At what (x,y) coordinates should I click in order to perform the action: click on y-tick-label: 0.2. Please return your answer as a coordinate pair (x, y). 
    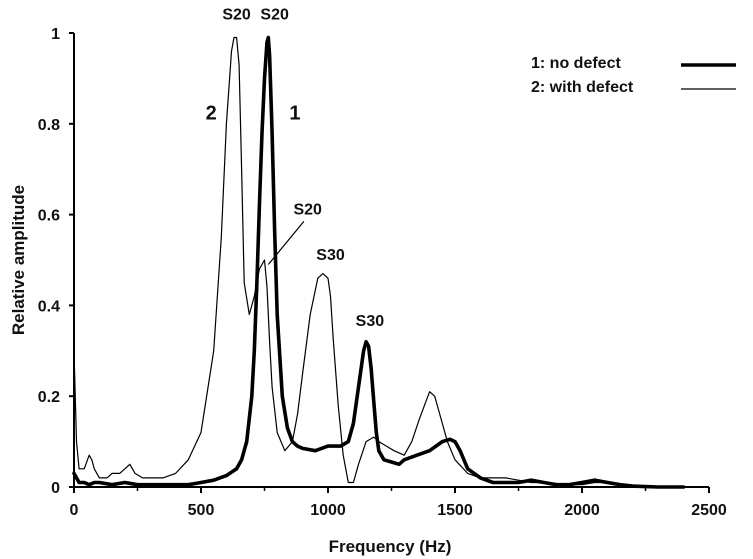
    Looking at the image, I should click on (49, 397).